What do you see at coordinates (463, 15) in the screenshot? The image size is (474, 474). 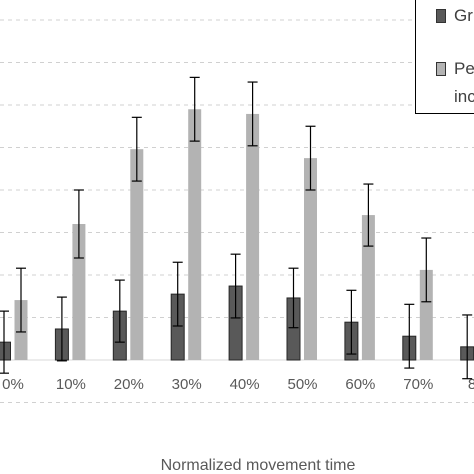 I see `legend-label: Gr` at bounding box center [463, 15].